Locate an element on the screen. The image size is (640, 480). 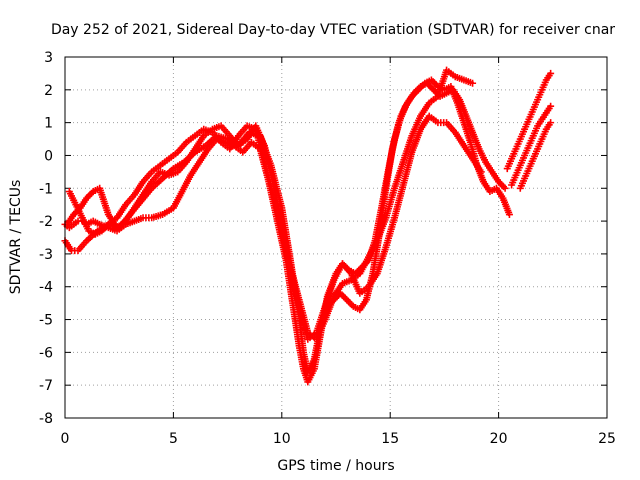
y-tick-label: -2 is located at coordinates (46, 222).